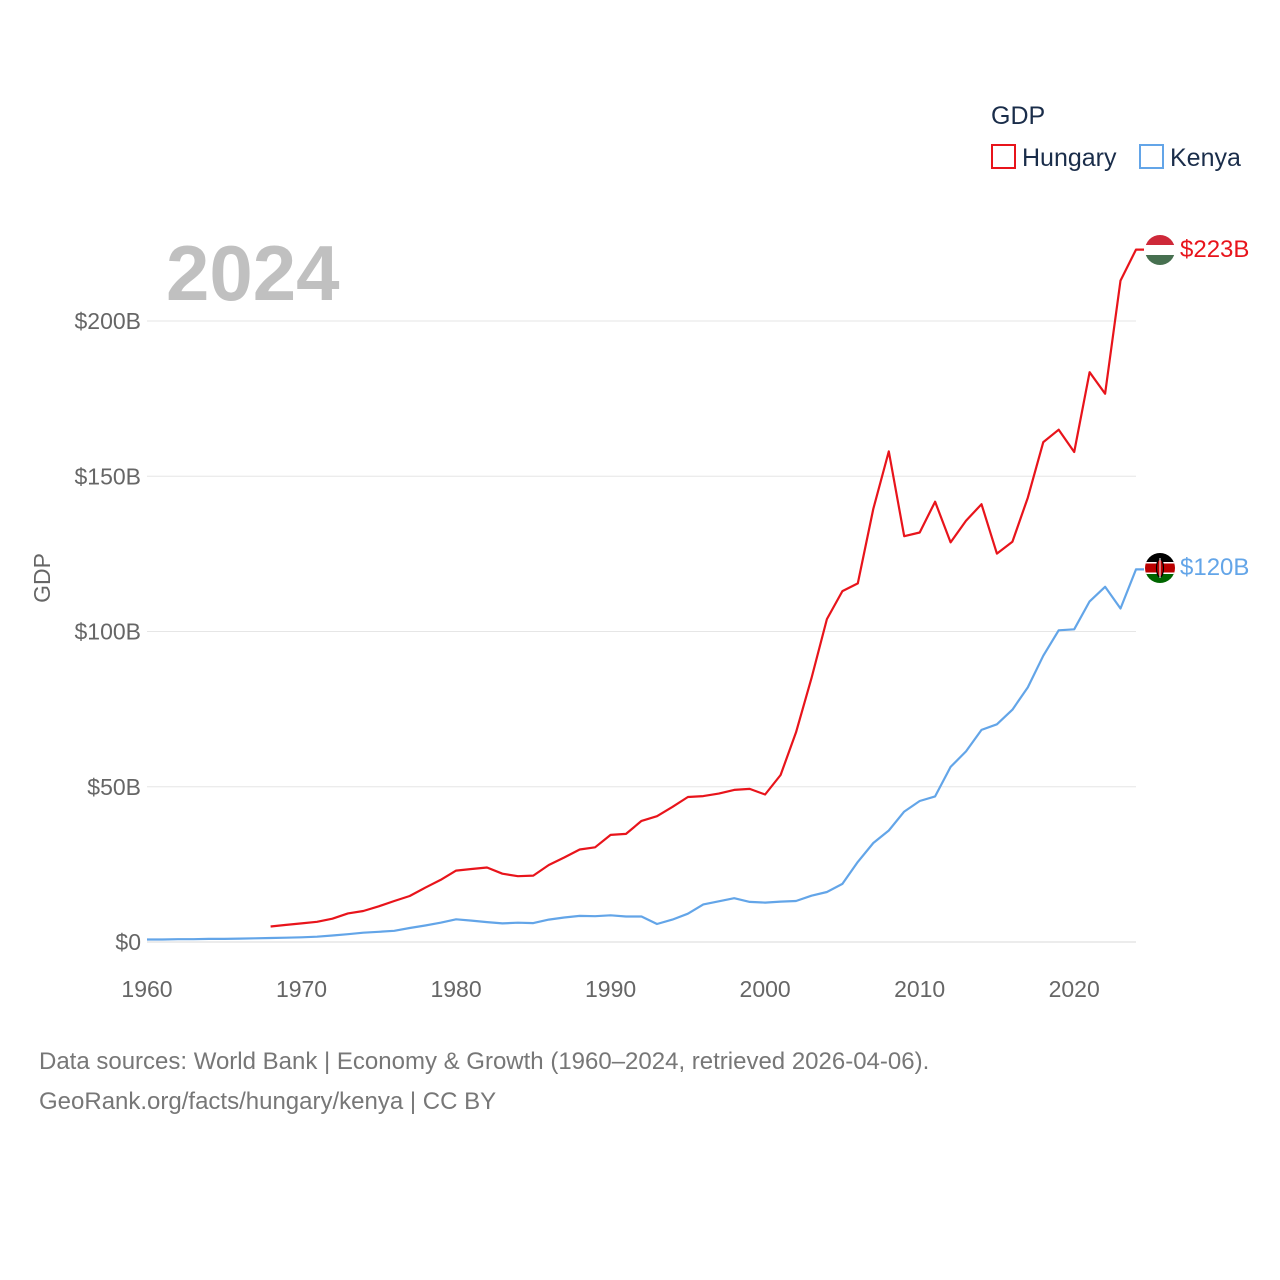 This screenshot has height=1280, width=1280. Describe the element at coordinates (919, 989) in the screenshot. I see `x-tick-label: 2010` at that location.